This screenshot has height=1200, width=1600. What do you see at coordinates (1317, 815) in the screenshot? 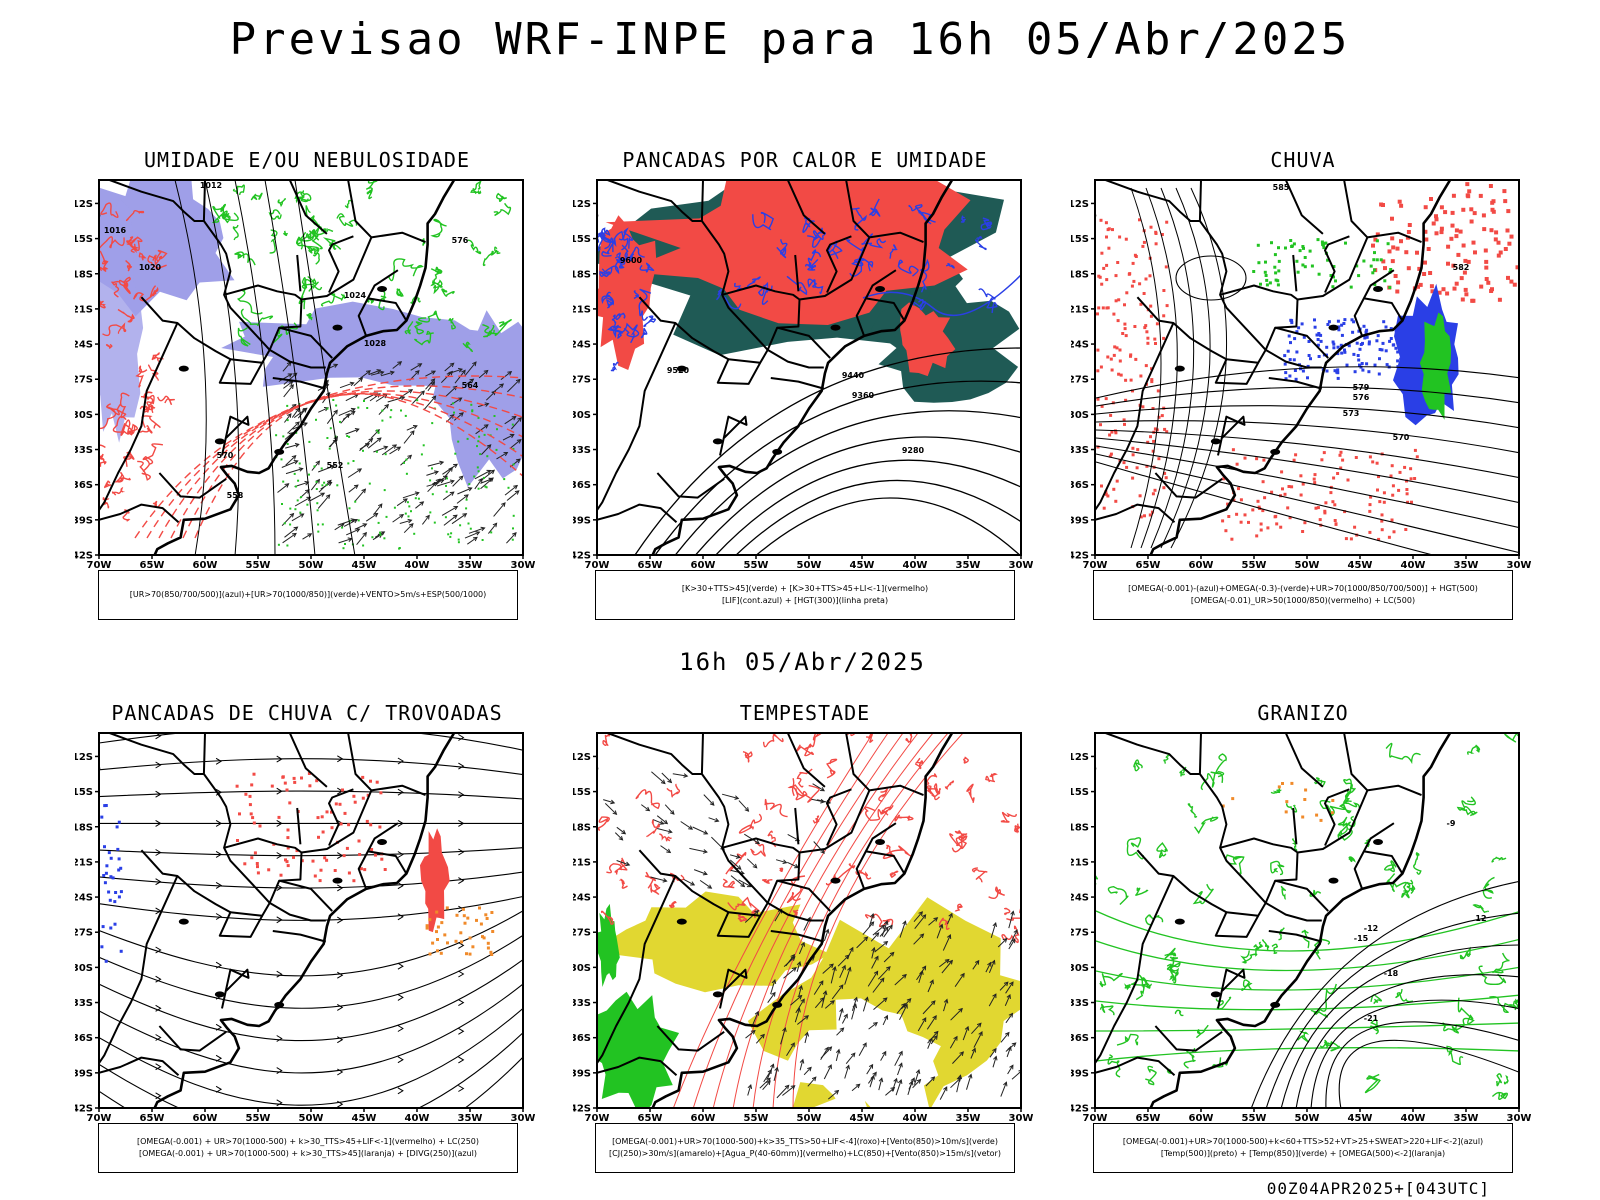
I see `omega-area-orange` at bounding box center [1317, 815].